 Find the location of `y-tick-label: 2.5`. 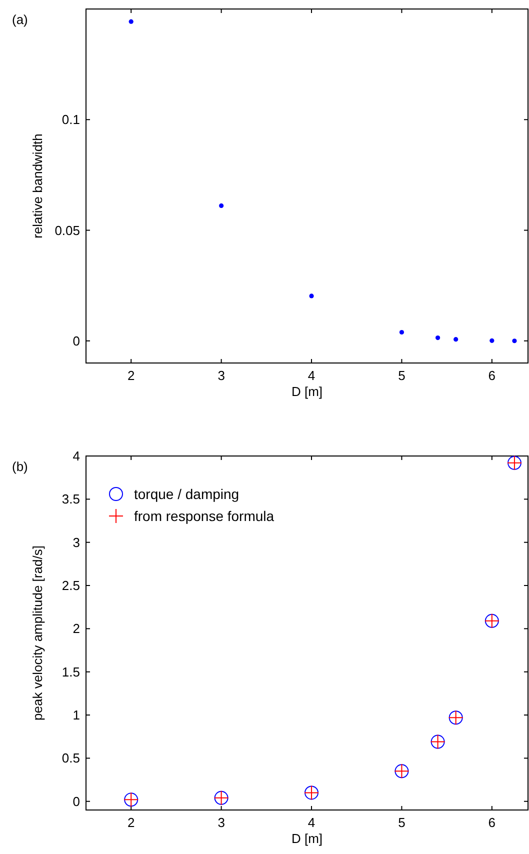

y-tick-label: 2.5 is located at coordinates (71, 586).